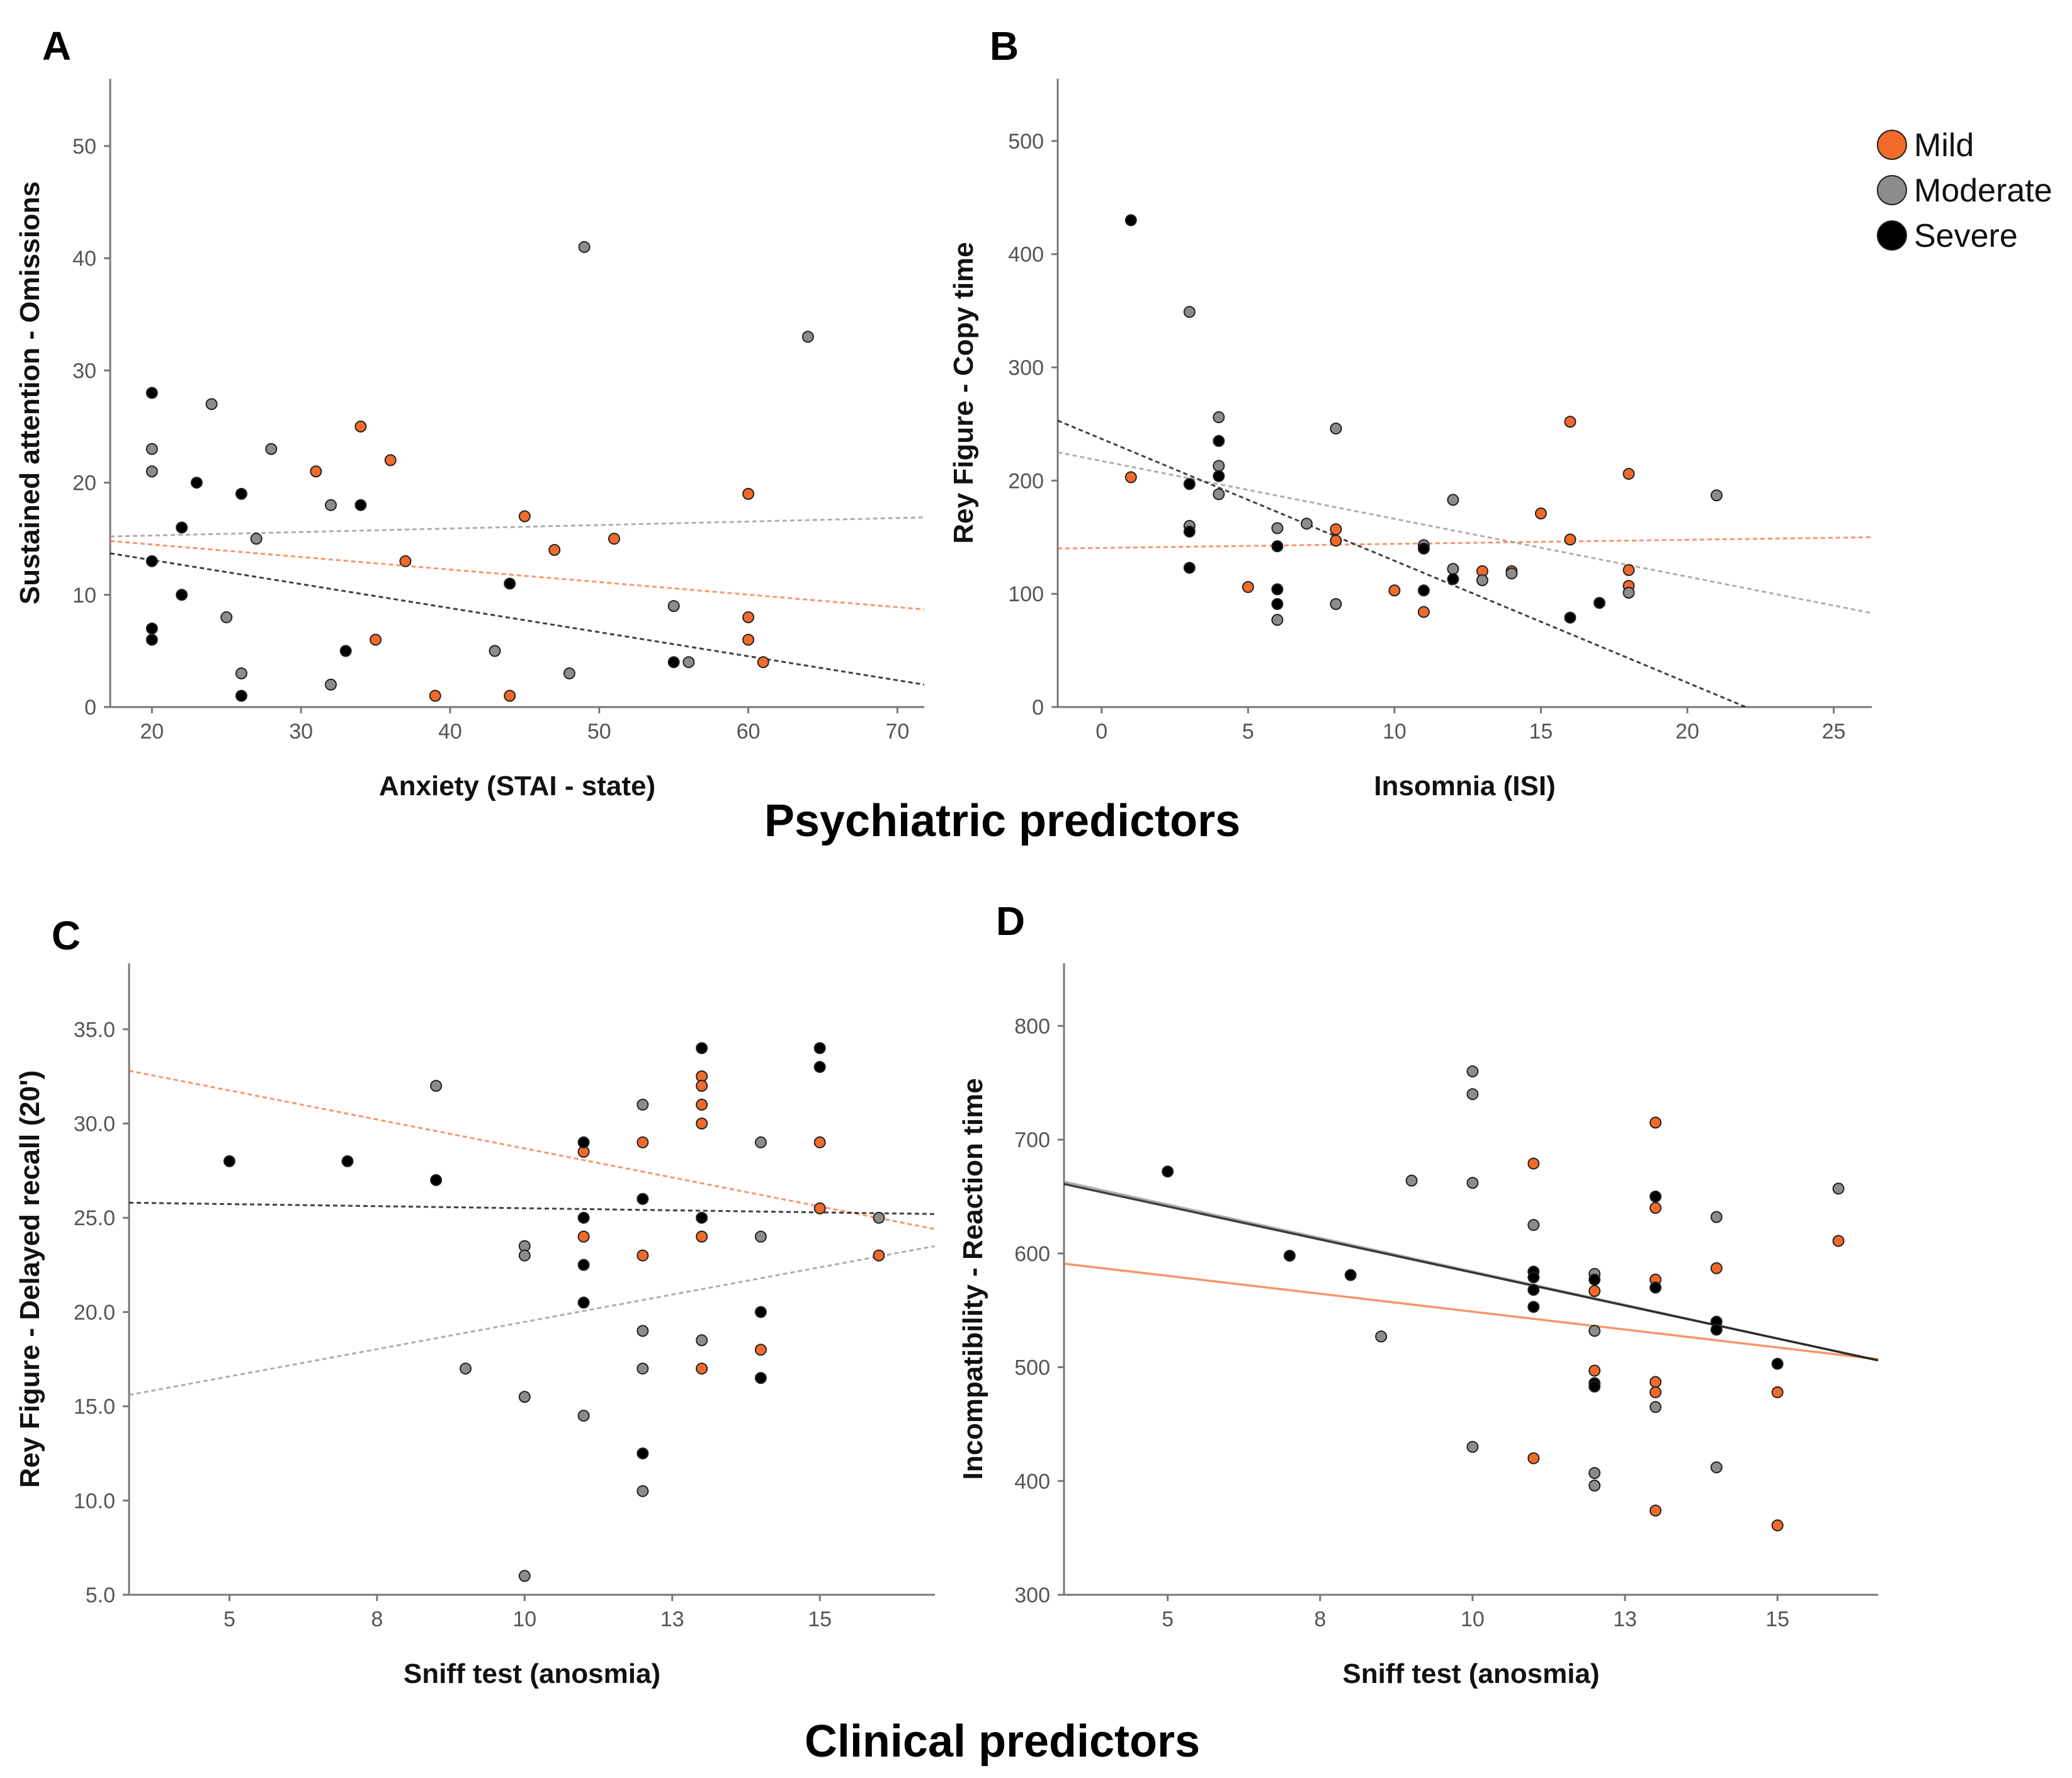 Image resolution: width=2072 pixels, height=1778 pixels. What do you see at coordinates (1032, 1481) in the screenshot?
I see `panel-d-y-tick-label: 400` at bounding box center [1032, 1481].